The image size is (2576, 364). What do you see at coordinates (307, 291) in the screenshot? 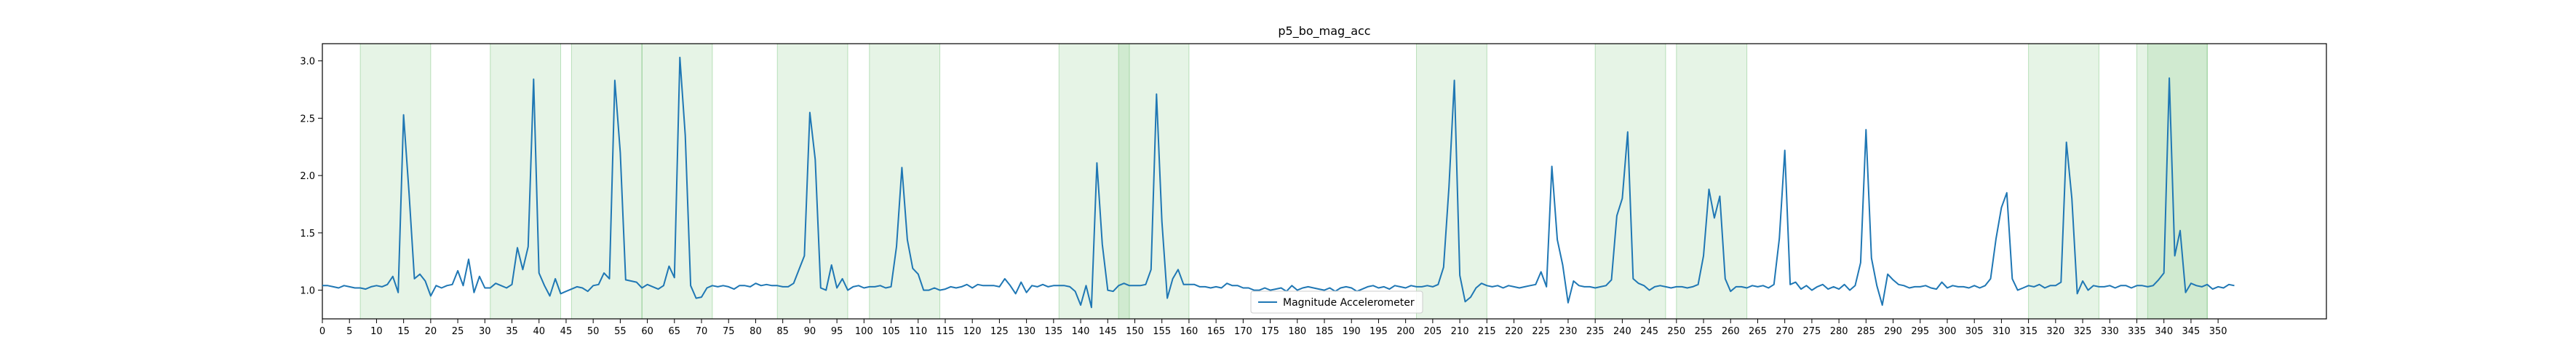
I see `y-tick-label: 1.0` at bounding box center [307, 291].